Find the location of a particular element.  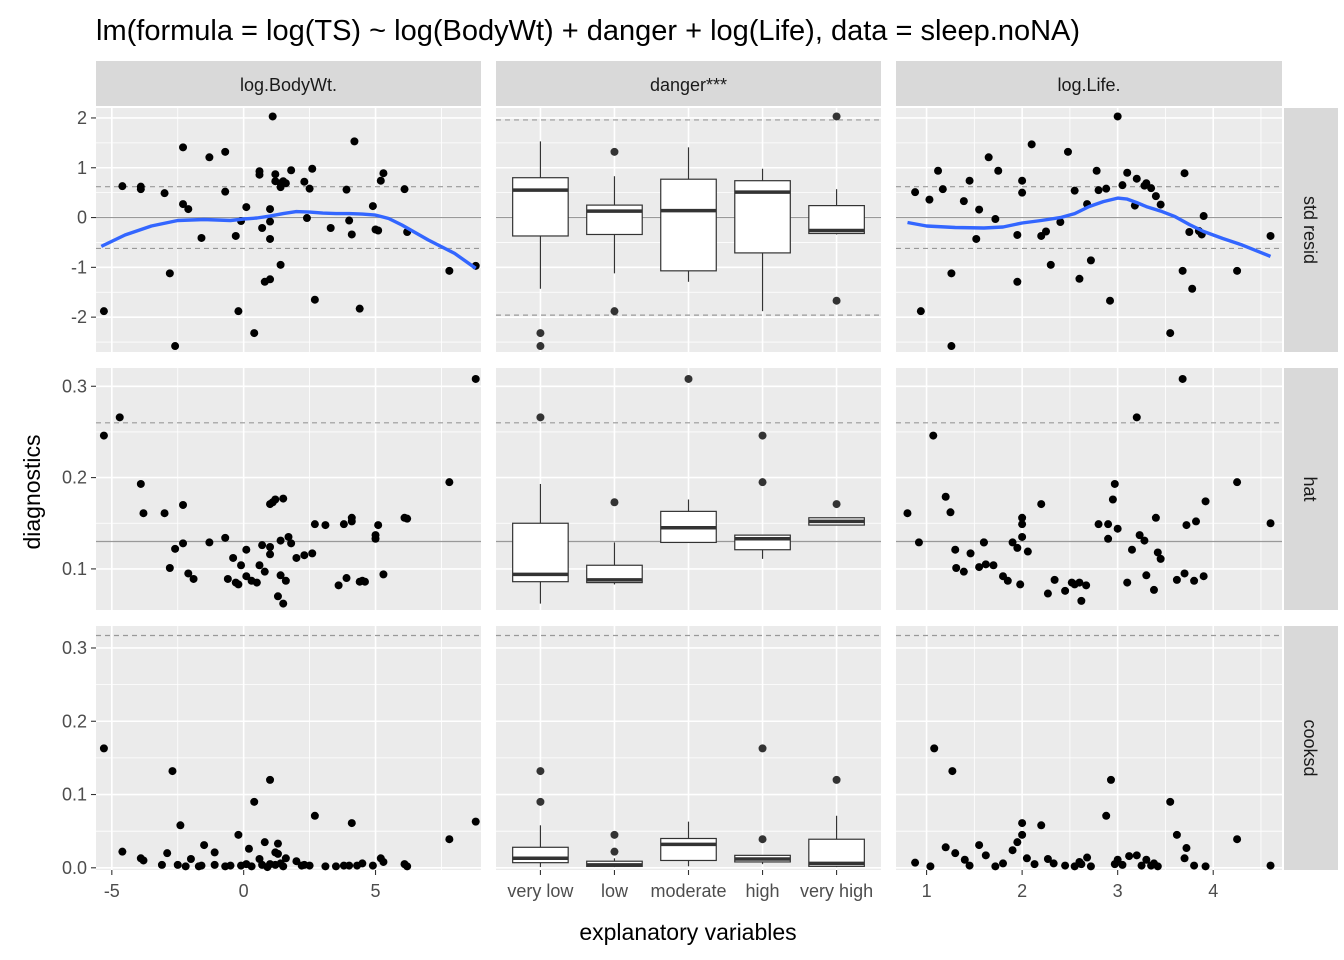

y-tick-label: 0.1 is located at coordinates (74, 795).